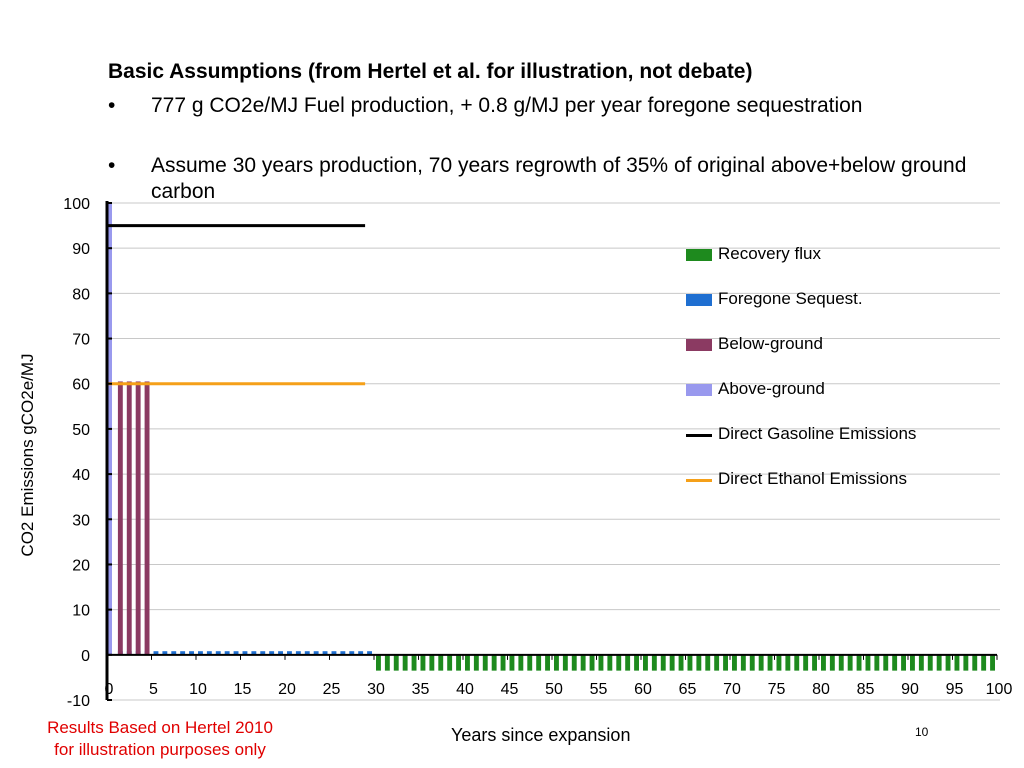 Image resolution: width=1024 pixels, height=768 pixels. I want to click on legend-label: Foregone Sequest., so click(790, 298).